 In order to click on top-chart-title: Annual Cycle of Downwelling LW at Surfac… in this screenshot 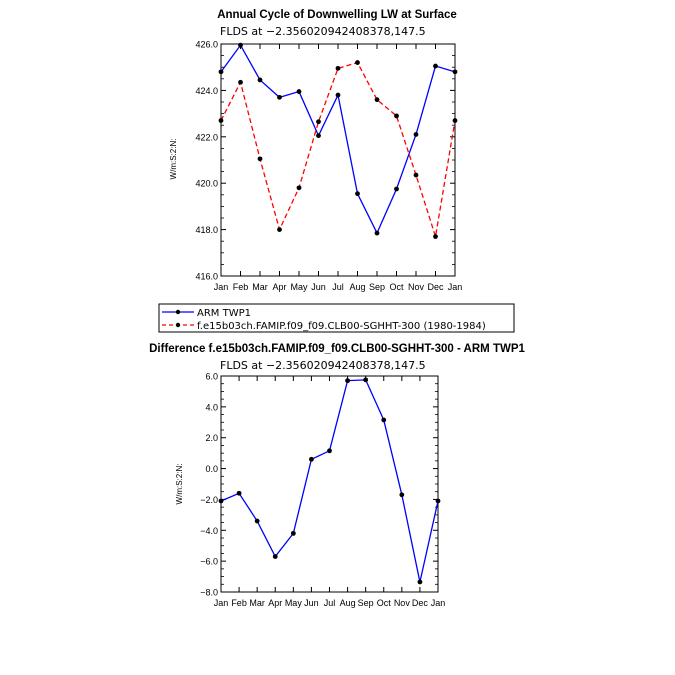, I will do `click(337, 15)`.